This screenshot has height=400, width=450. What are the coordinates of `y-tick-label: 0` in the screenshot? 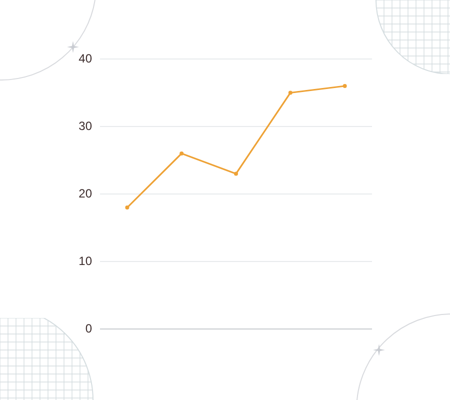 It's located at (88, 328).